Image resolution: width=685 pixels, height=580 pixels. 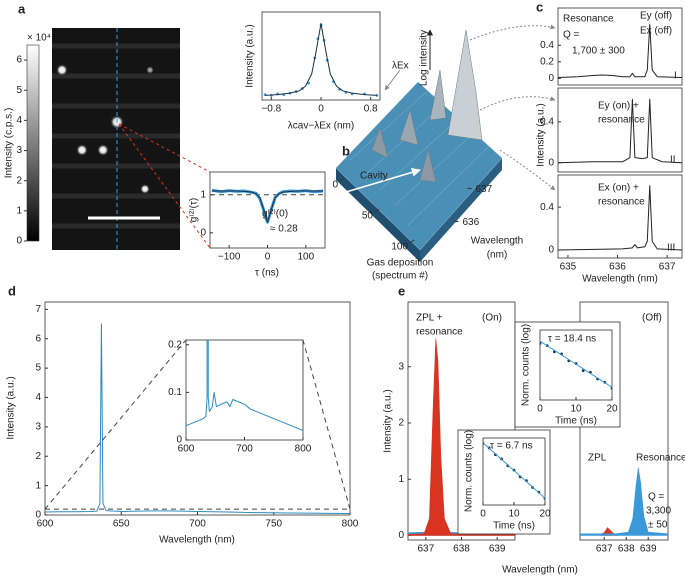 What do you see at coordinates (547, 61) in the screenshot?
I see `y-tick-label: 0.2` at bounding box center [547, 61].